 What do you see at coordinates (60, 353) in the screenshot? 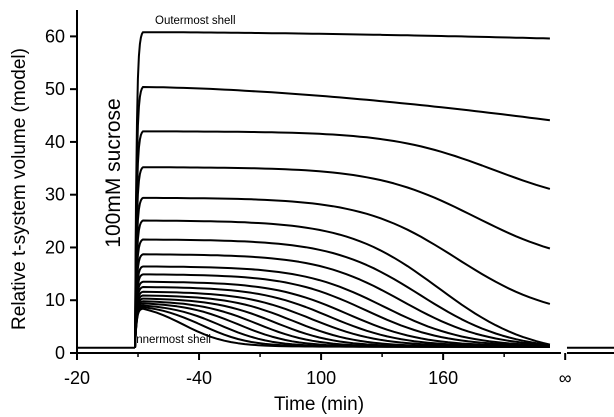
I see `y-tick-label: 0` at bounding box center [60, 353].